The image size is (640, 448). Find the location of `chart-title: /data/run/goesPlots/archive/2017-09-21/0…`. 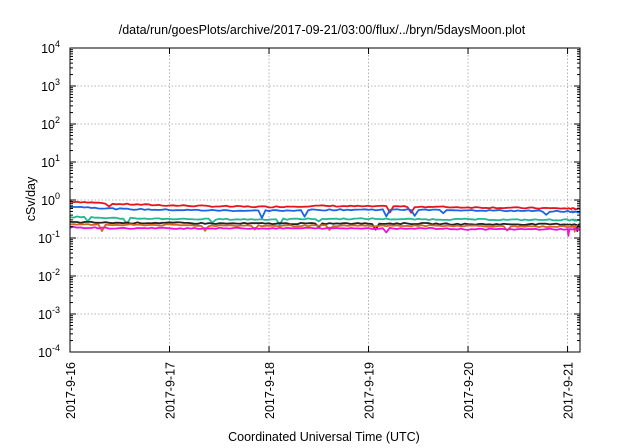

chart-title: /data/run/goesPlots/archive/2017-09-21/0… is located at coordinates (322, 30).